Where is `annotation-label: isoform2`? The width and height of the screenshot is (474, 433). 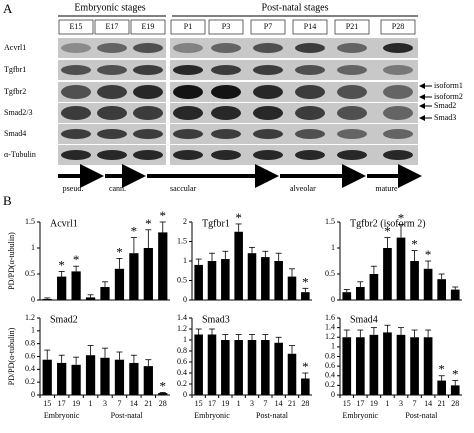 annotation-label: isoform2 is located at coordinates (448, 96).